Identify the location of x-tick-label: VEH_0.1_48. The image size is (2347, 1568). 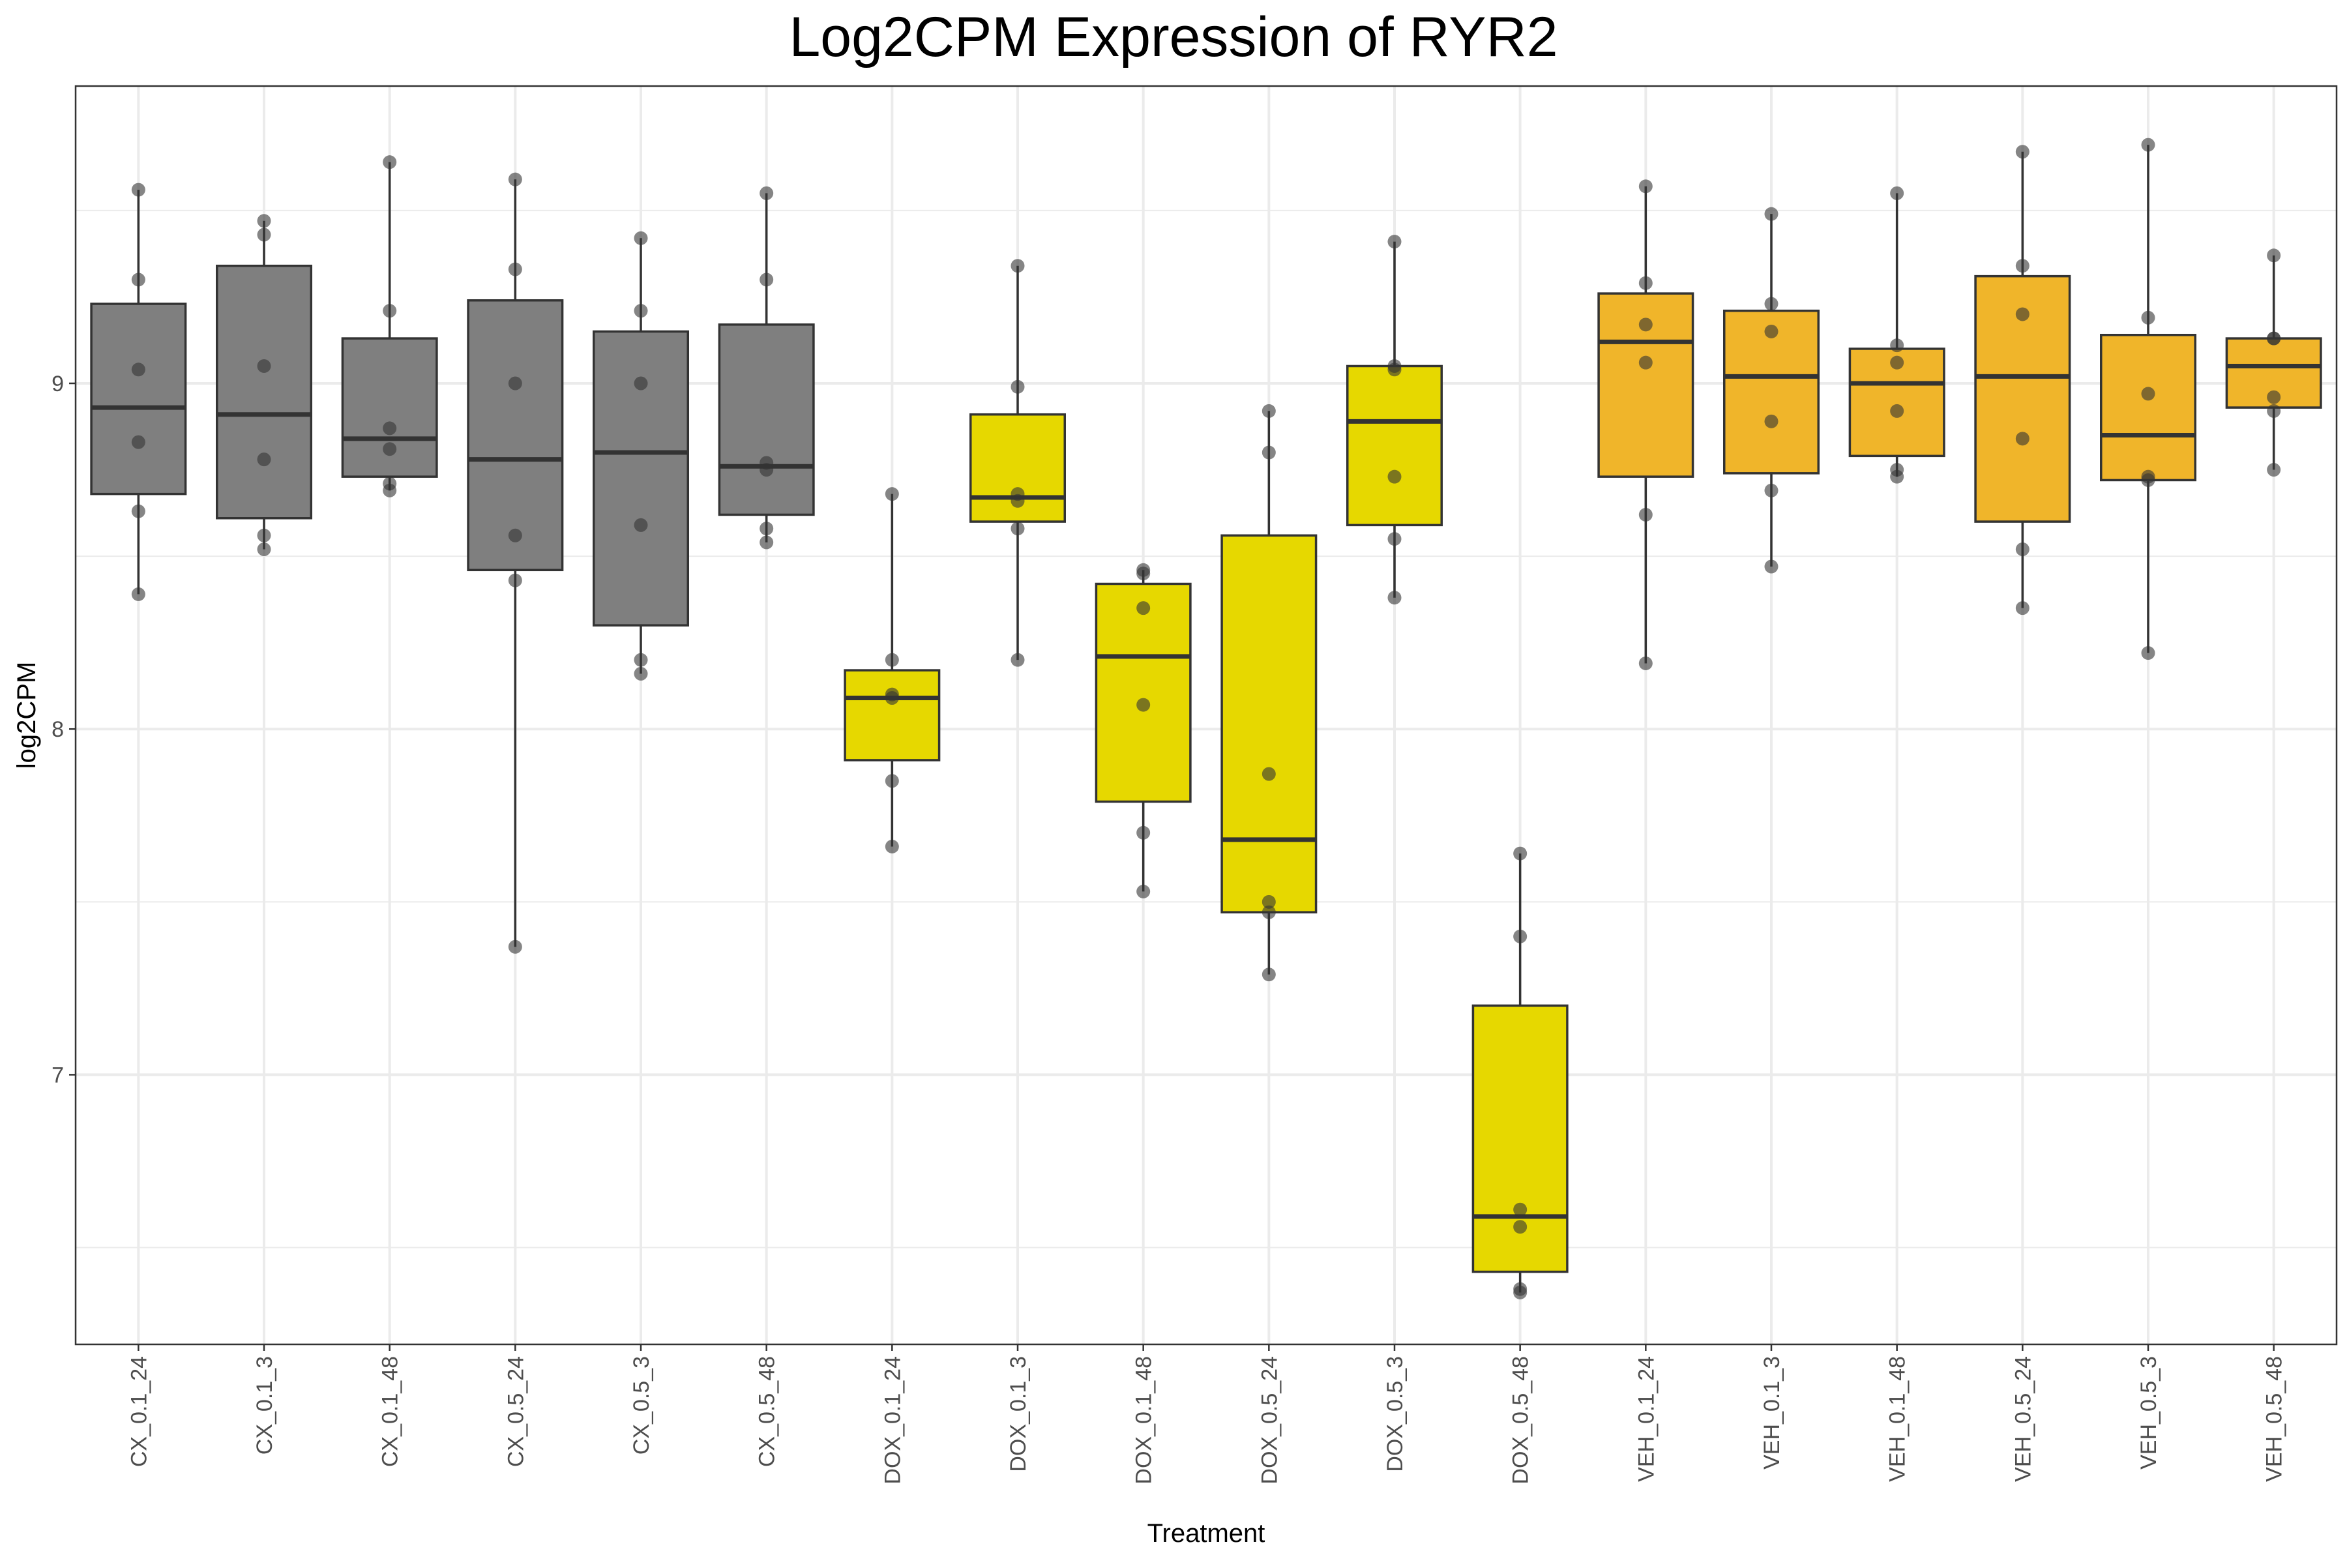
(1897, 1419).